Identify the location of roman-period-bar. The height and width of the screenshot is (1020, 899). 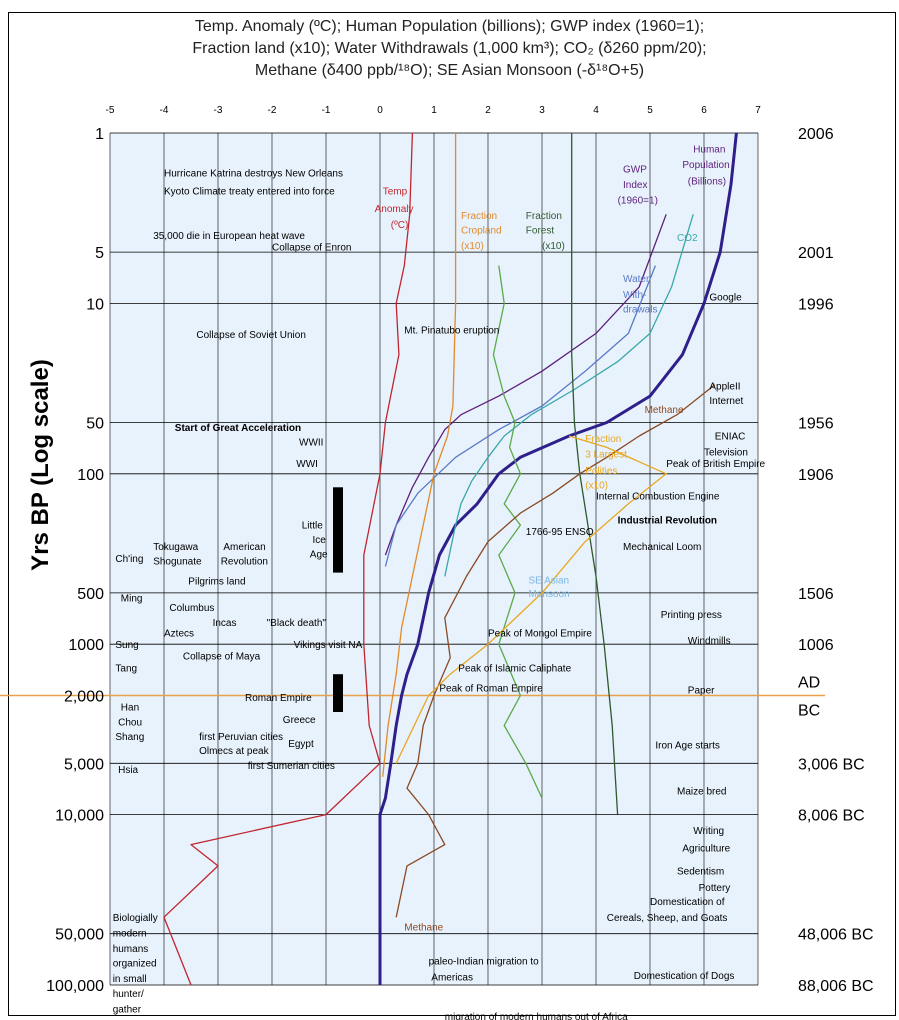
(338, 693).